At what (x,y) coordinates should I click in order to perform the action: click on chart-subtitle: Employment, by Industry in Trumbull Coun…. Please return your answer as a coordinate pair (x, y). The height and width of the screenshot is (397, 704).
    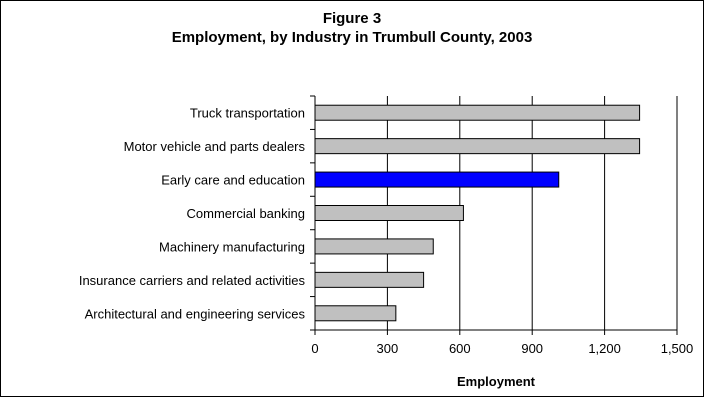
    Looking at the image, I should click on (352, 37).